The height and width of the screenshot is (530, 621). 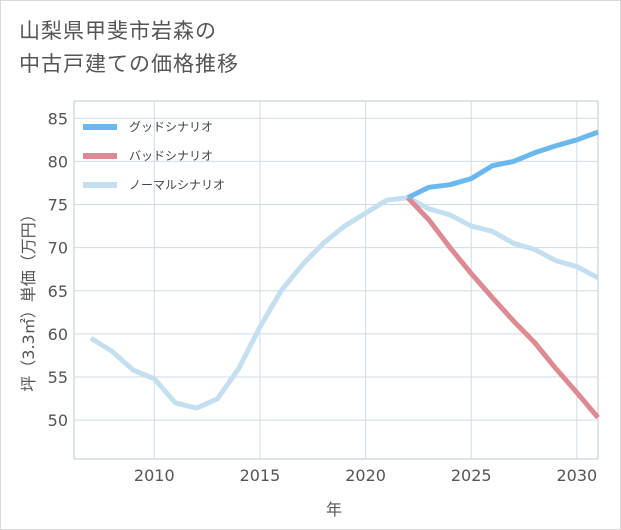 What do you see at coordinates (28, 298) in the screenshot?
I see `y-axis-title: 坪（3.3㎡）単価（万円）` at bounding box center [28, 298].